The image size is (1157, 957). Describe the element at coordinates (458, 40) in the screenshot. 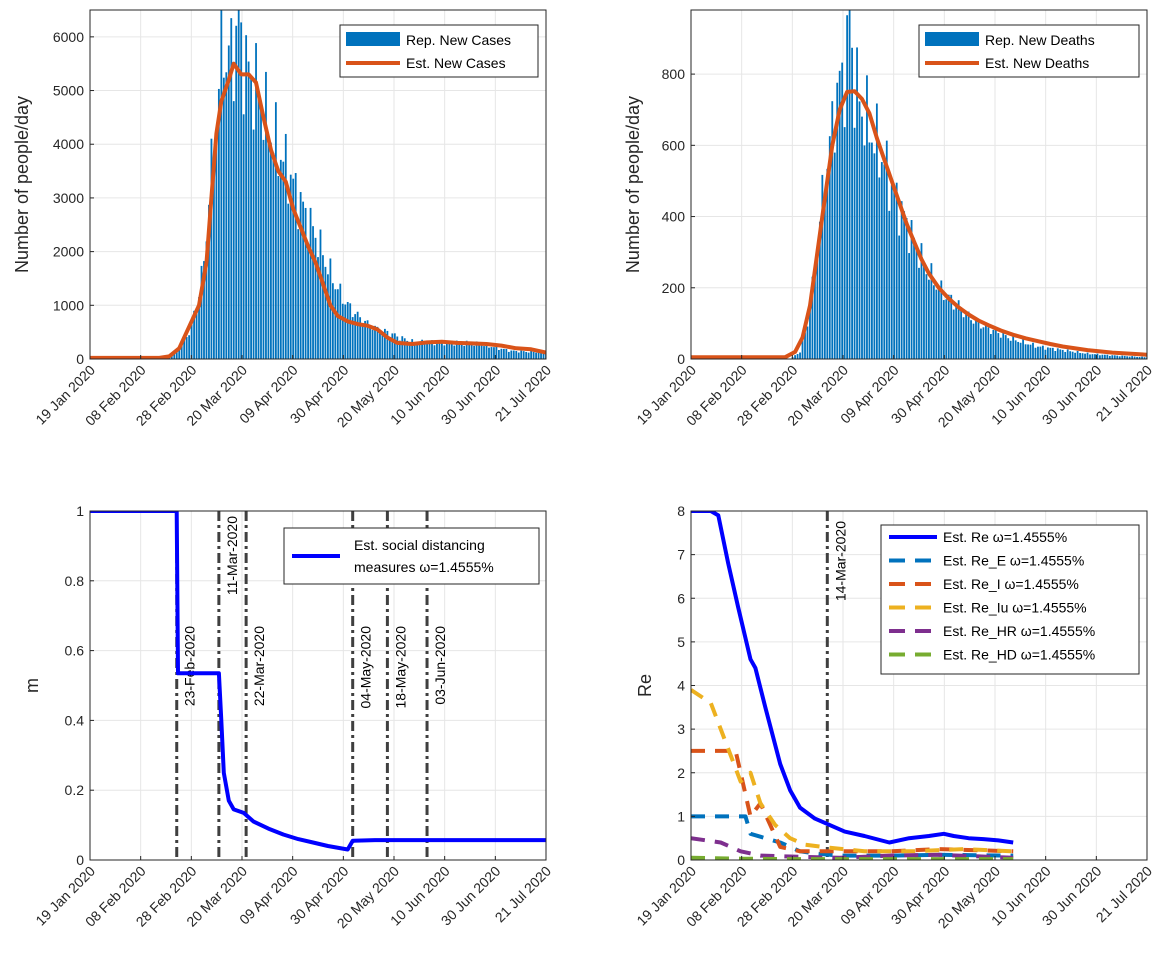

I see `legend-label: Rep. New Cases` at that location.